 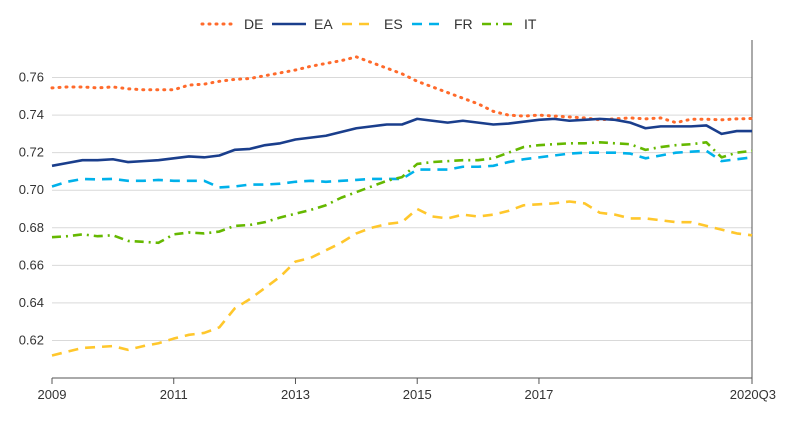 What do you see at coordinates (31, 152) in the screenshot?
I see `y-tick-label: 0.72` at bounding box center [31, 152].